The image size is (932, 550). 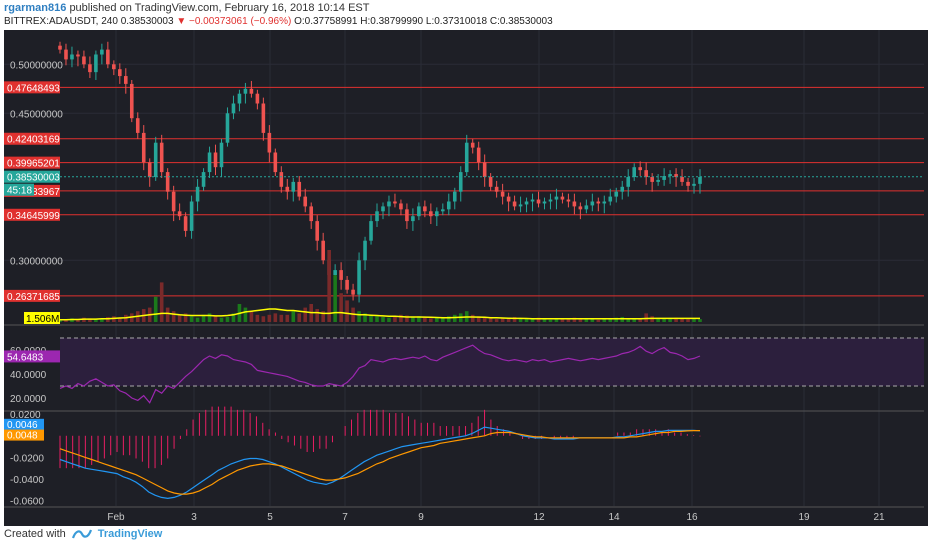 What do you see at coordinates (36, 261) in the screenshot?
I see `y-tick-label: 0.30000000` at bounding box center [36, 261].